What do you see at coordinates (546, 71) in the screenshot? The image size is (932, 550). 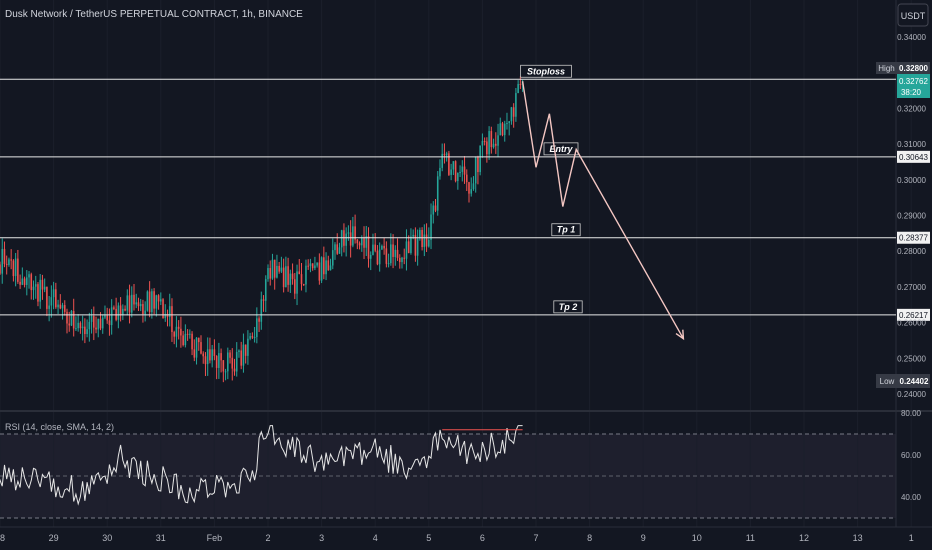 I see `level-label-box` at bounding box center [546, 71].